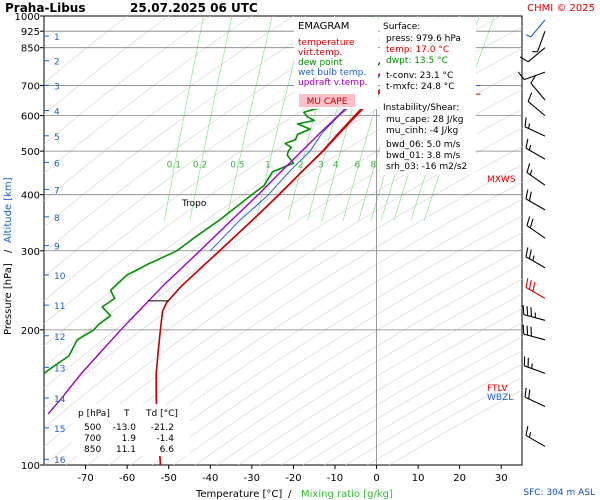 This screenshot has width=600, height=500. I want to click on x-tick-label: -70, so click(85, 478).